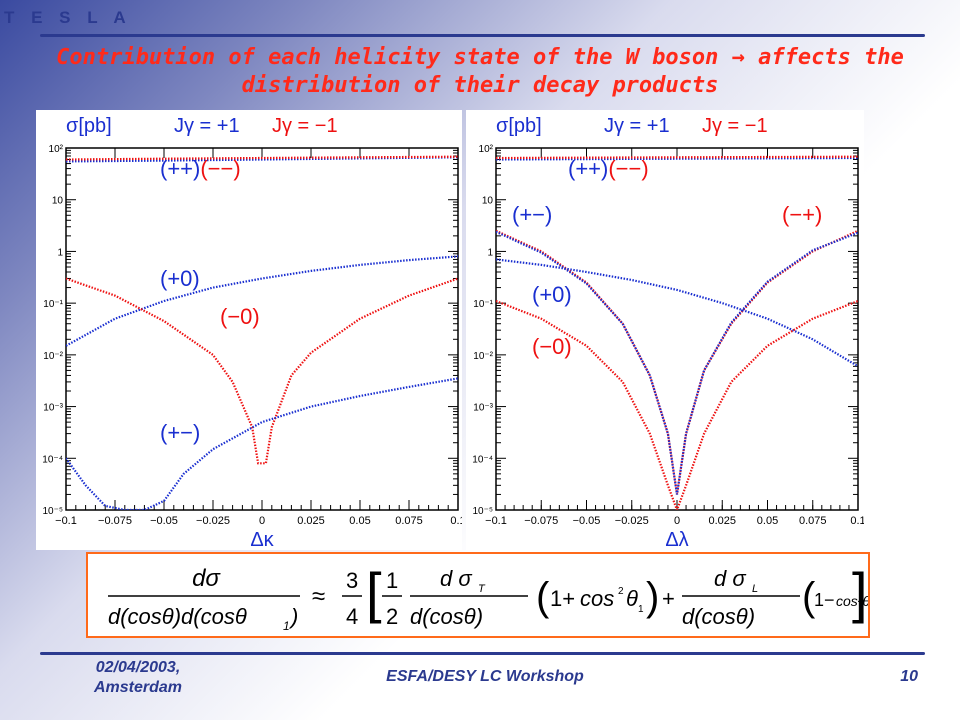  Describe the element at coordinates (138, 687) in the screenshot. I see `footer-place-line: Amsterdam` at that location.